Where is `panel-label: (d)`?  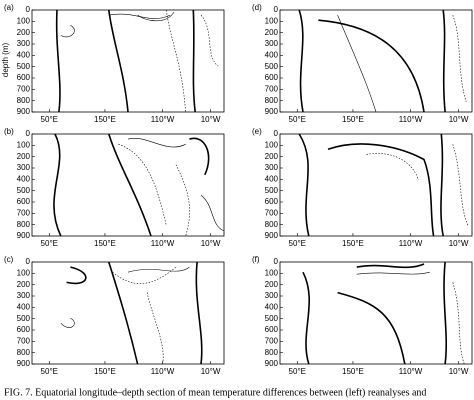
panel-label: (d) is located at coordinates (257, 7).